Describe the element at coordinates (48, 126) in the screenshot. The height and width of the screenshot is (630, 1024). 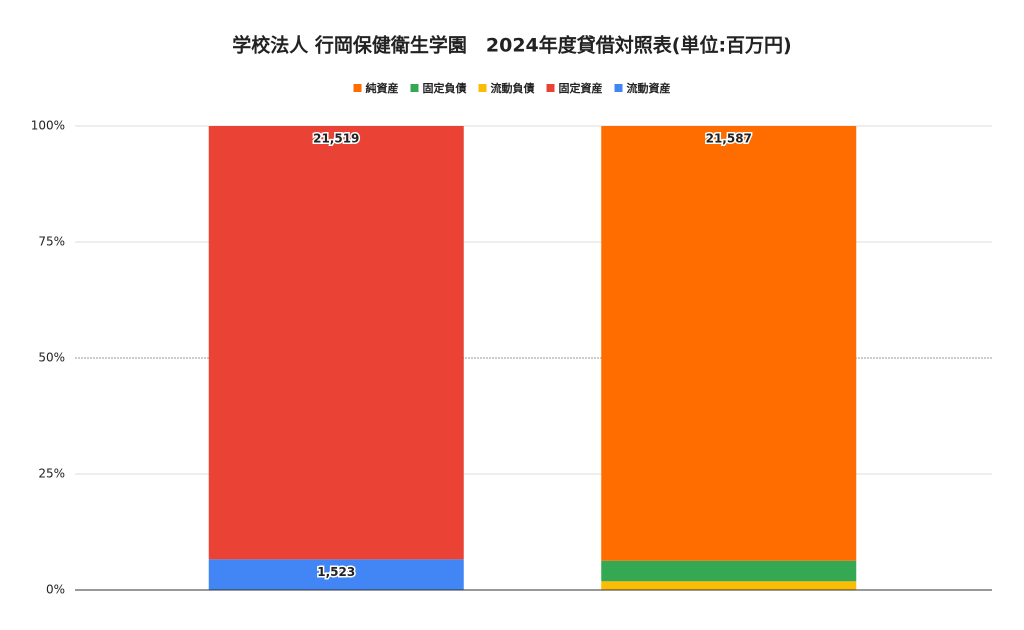
I see `y-tick-label: 100%` at that location.